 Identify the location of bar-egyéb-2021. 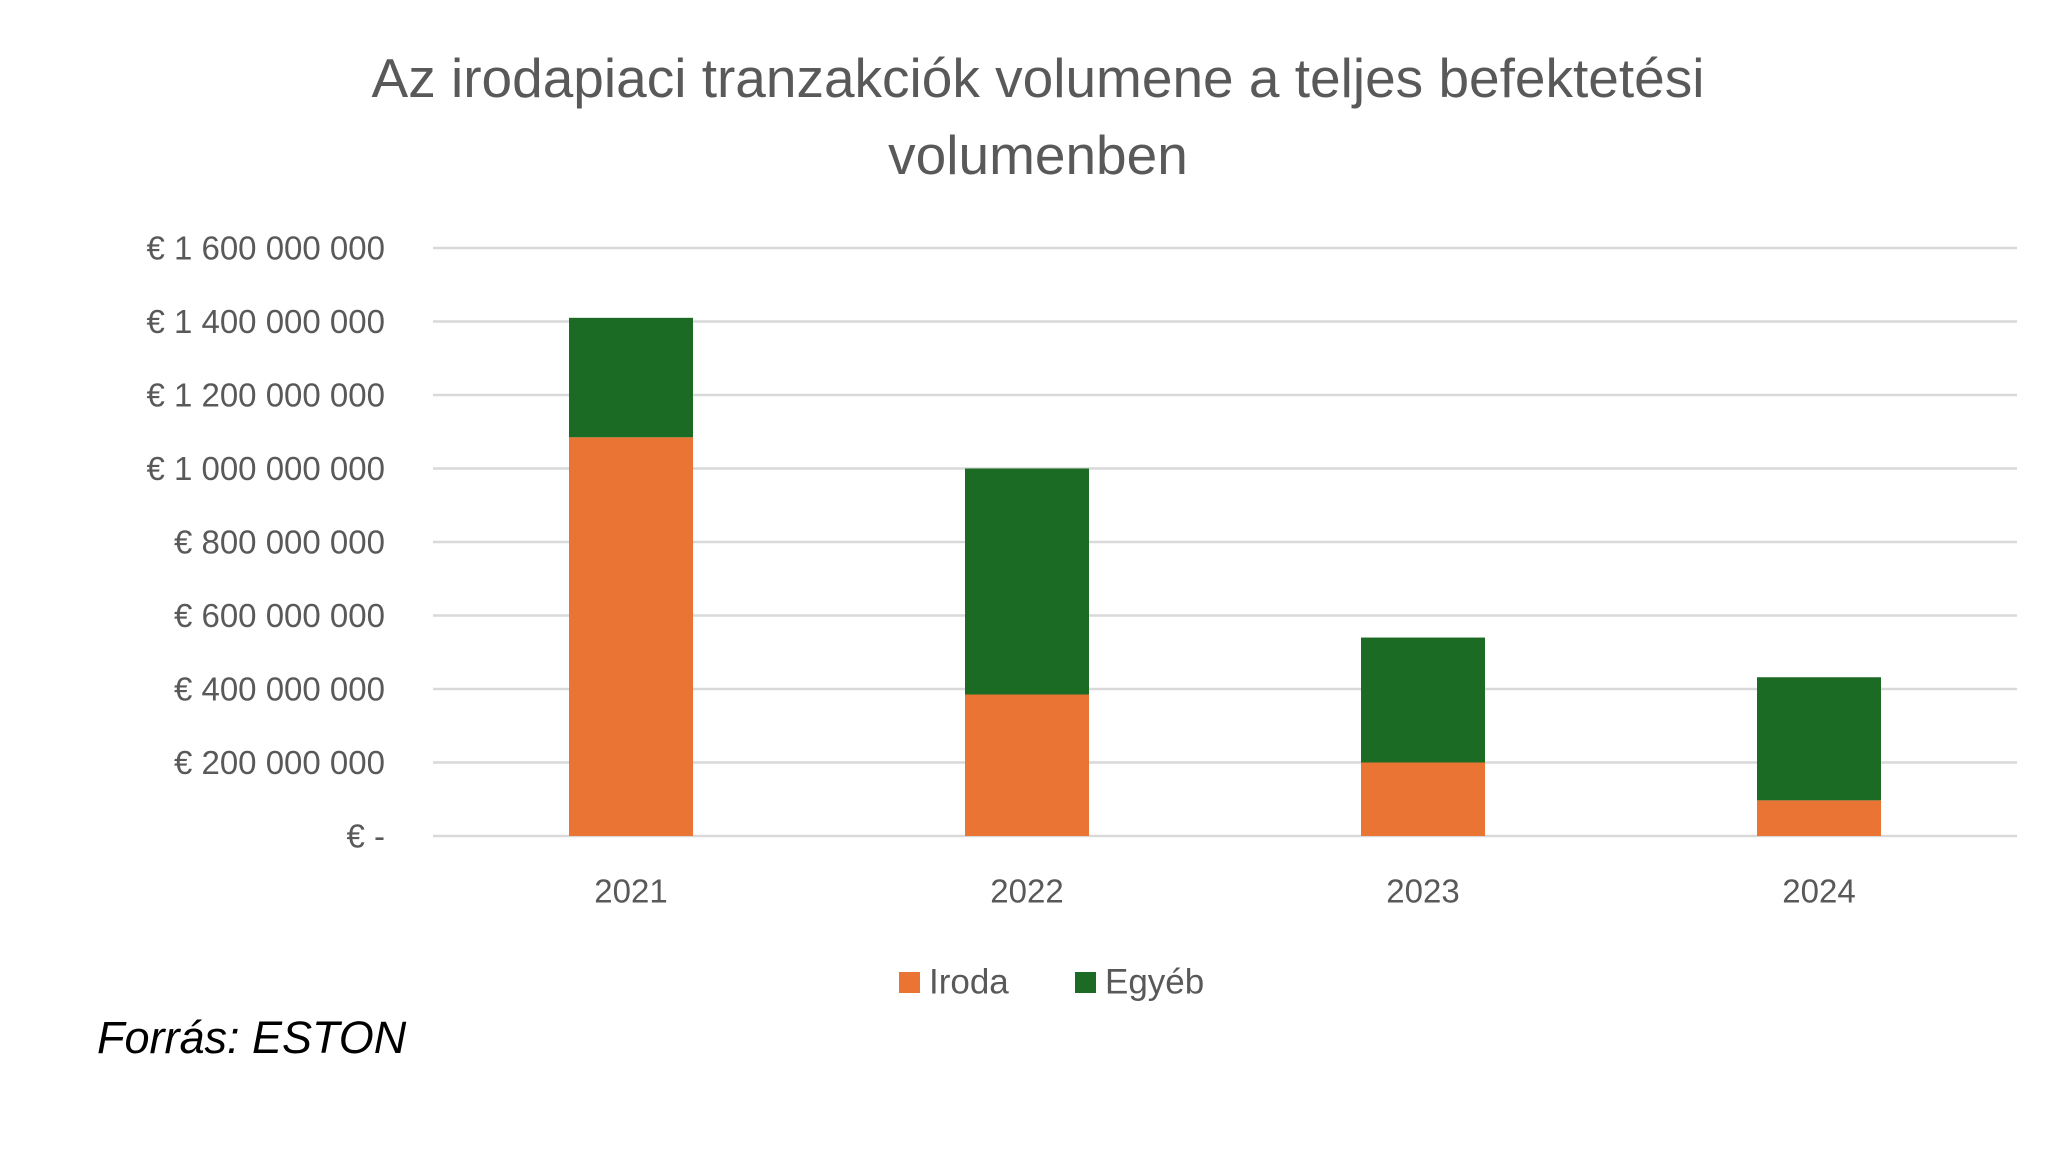
(631, 377).